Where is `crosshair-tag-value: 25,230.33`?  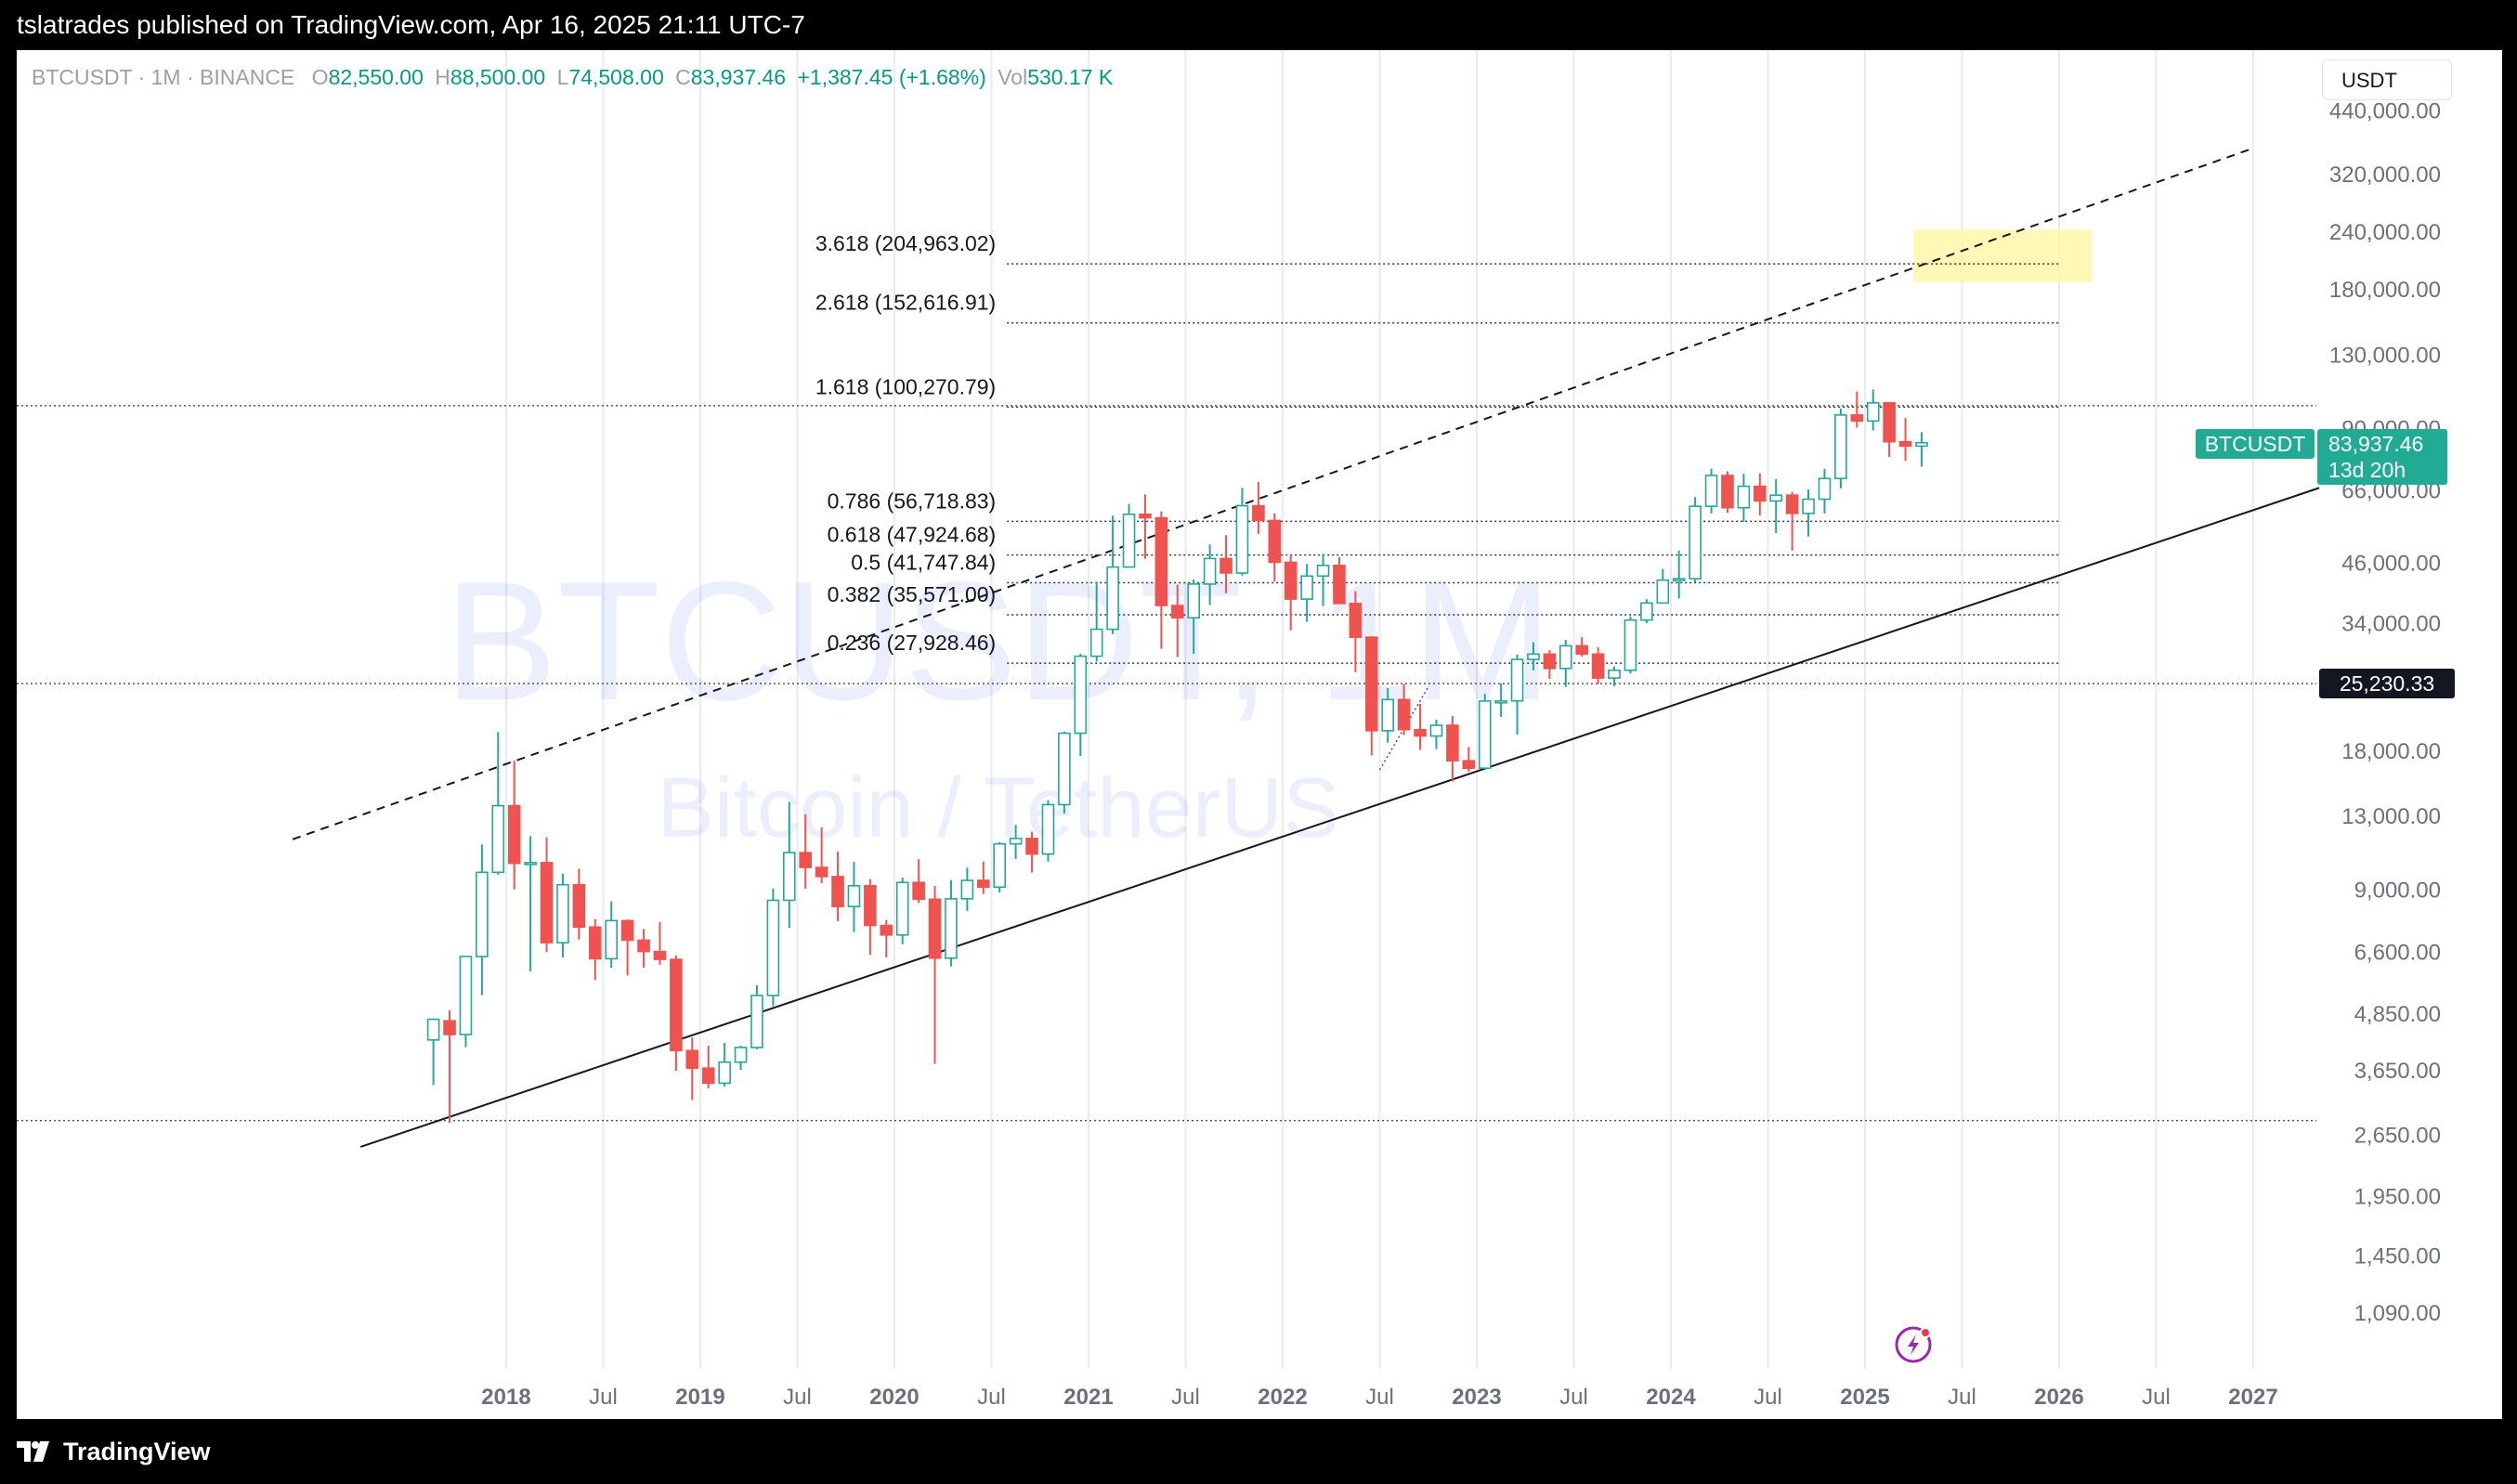
crosshair-tag-value: 25,230.33 is located at coordinates (2387, 683).